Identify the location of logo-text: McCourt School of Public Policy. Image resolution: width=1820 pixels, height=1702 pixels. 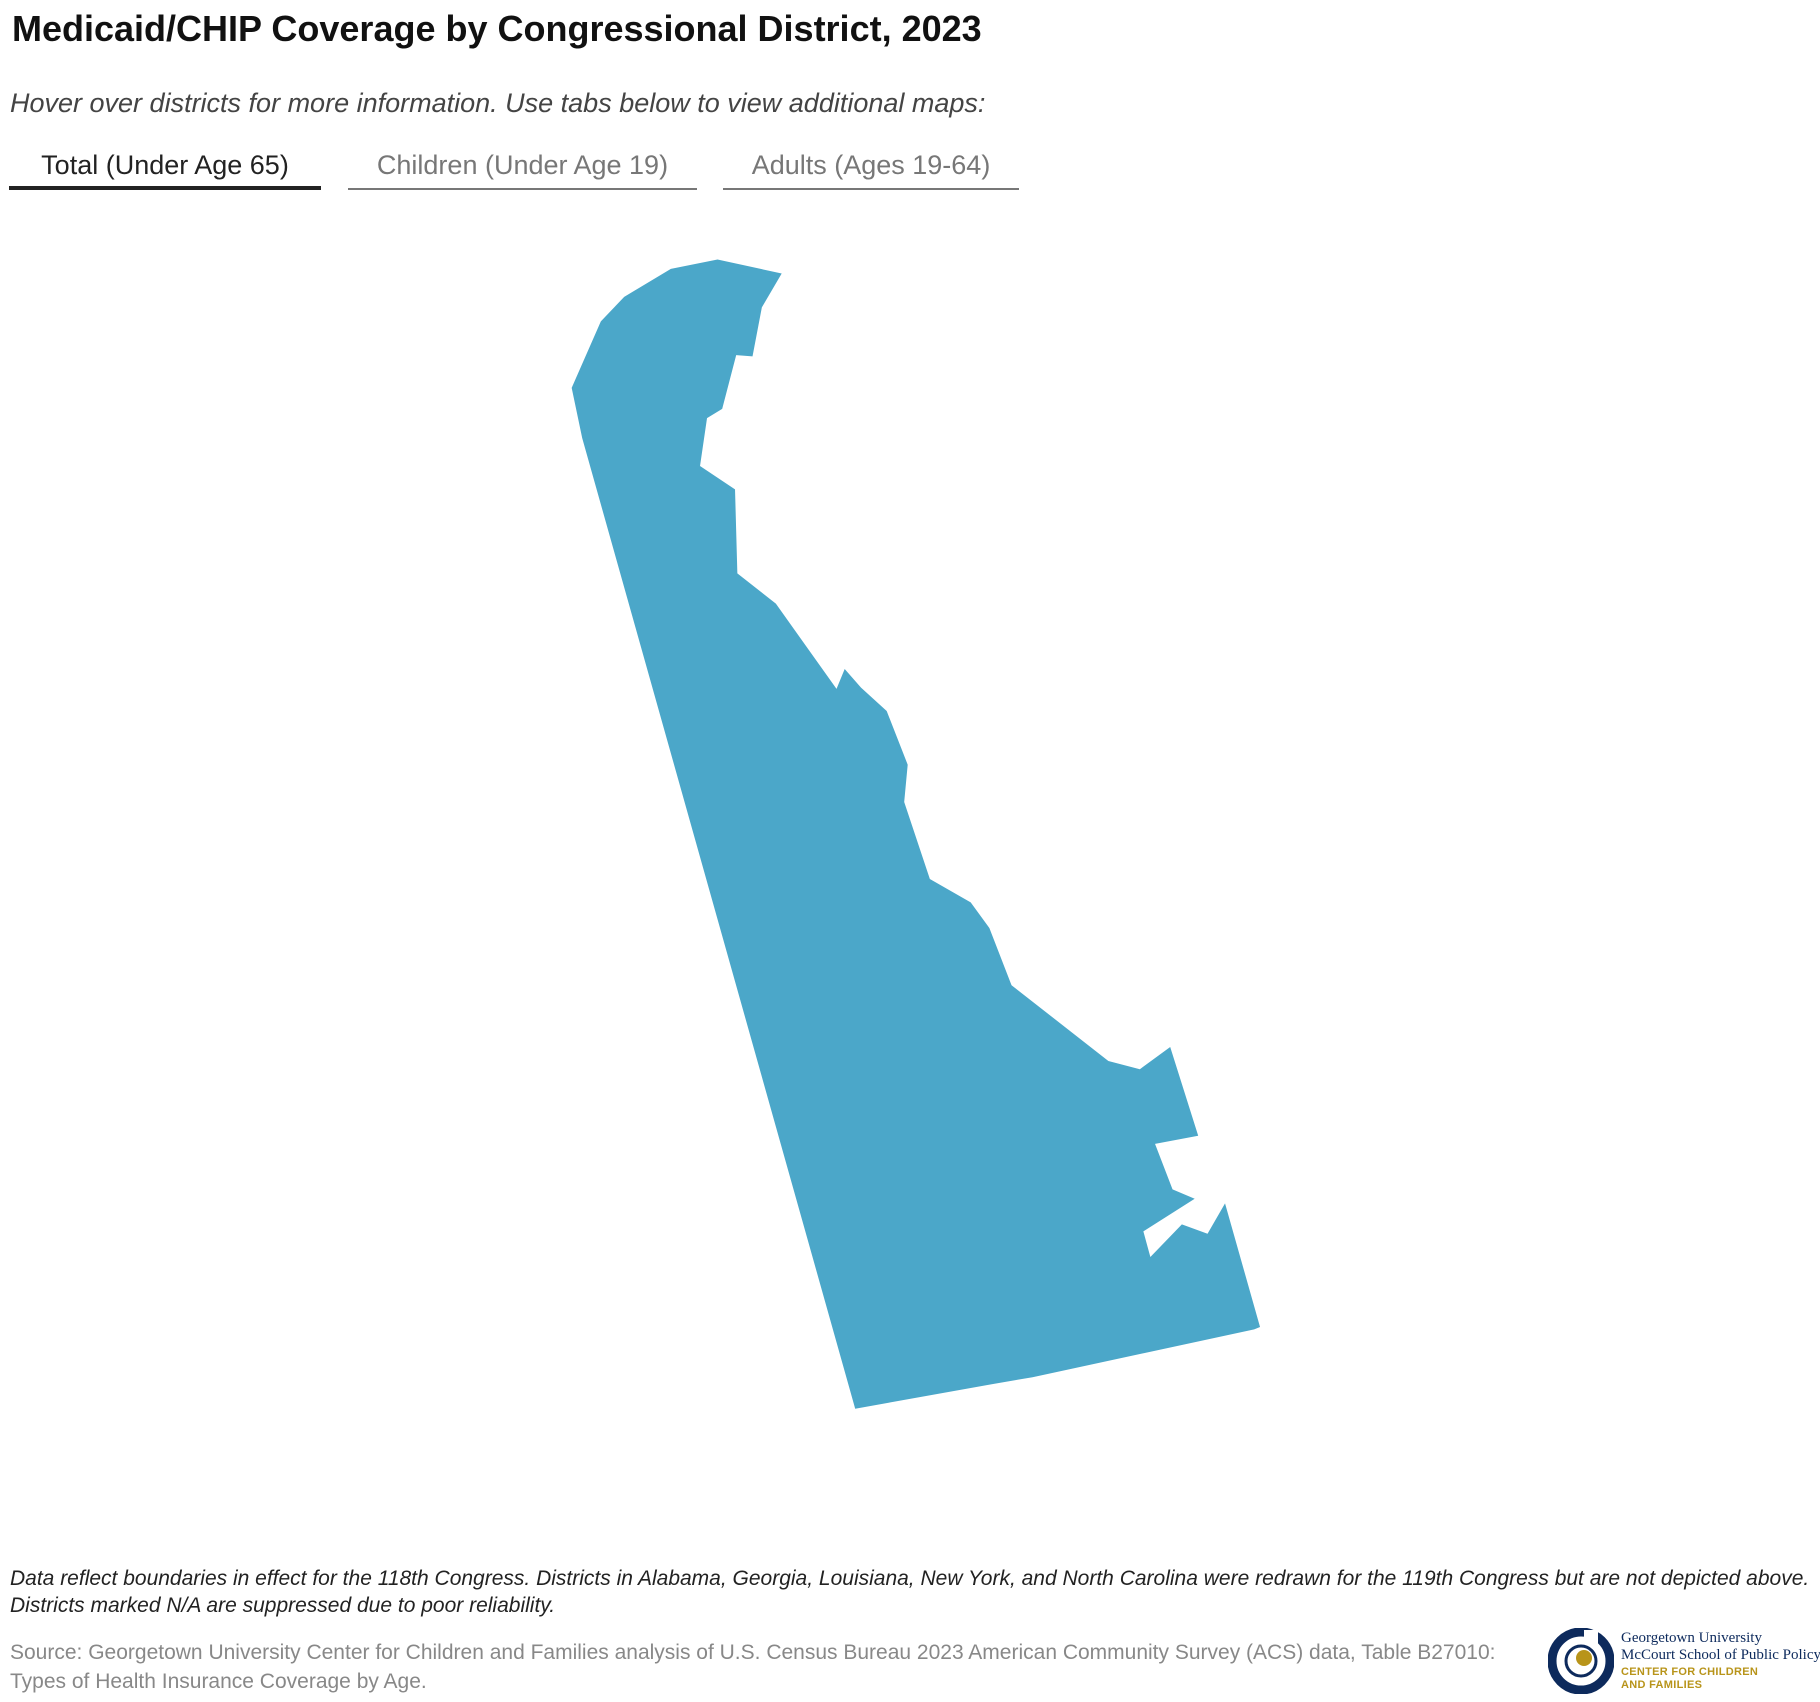
(1720, 1655).